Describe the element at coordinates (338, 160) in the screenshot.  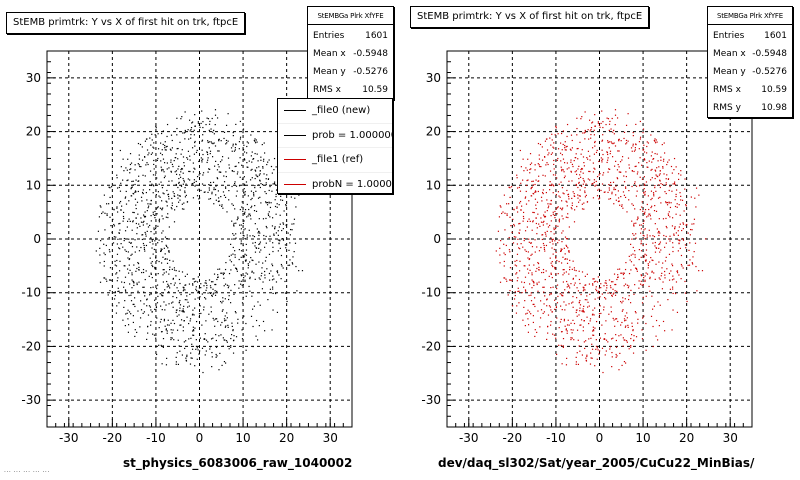
I see `legend-label: _file1 (ref)` at that location.